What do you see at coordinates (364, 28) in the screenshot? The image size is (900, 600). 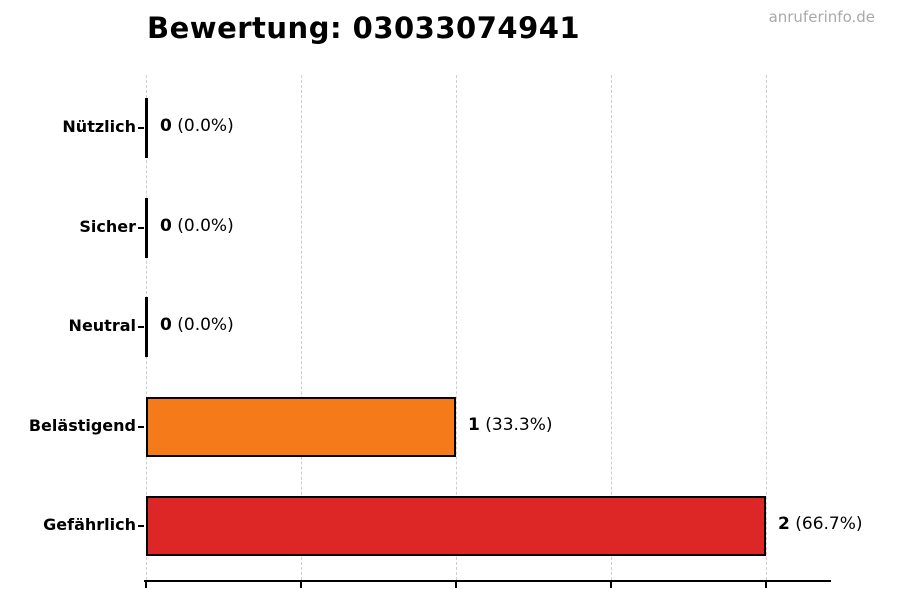 I see `chart-title: Bewertung: 03033074941` at bounding box center [364, 28].